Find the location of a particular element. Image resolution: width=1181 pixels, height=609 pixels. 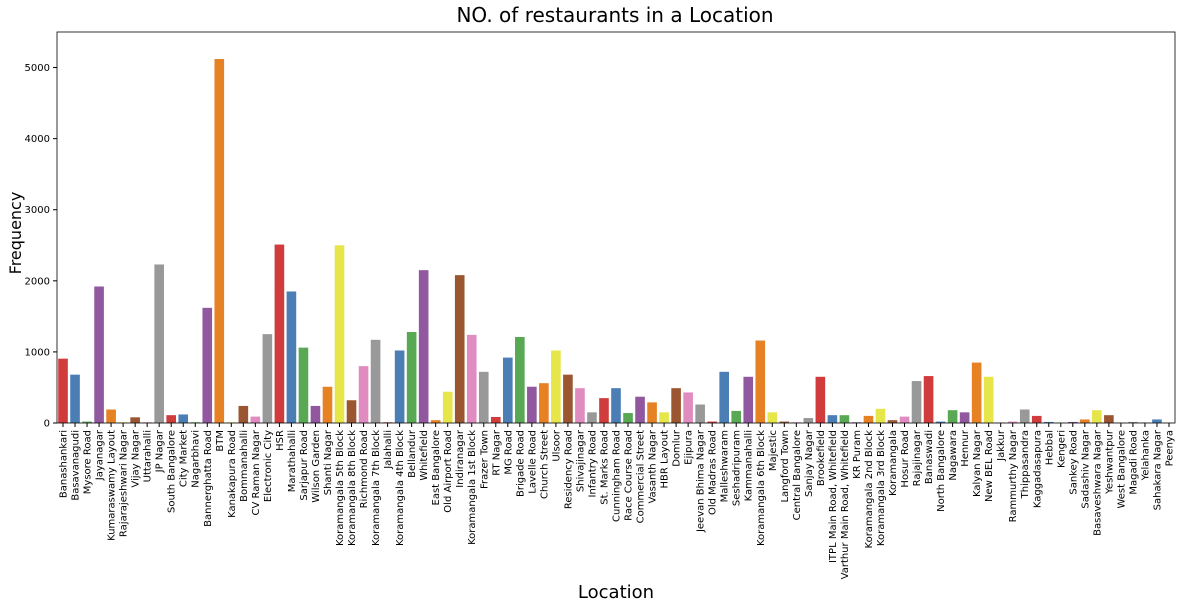

x-tick-label: Langford Town is located at coordinates (785, 466).